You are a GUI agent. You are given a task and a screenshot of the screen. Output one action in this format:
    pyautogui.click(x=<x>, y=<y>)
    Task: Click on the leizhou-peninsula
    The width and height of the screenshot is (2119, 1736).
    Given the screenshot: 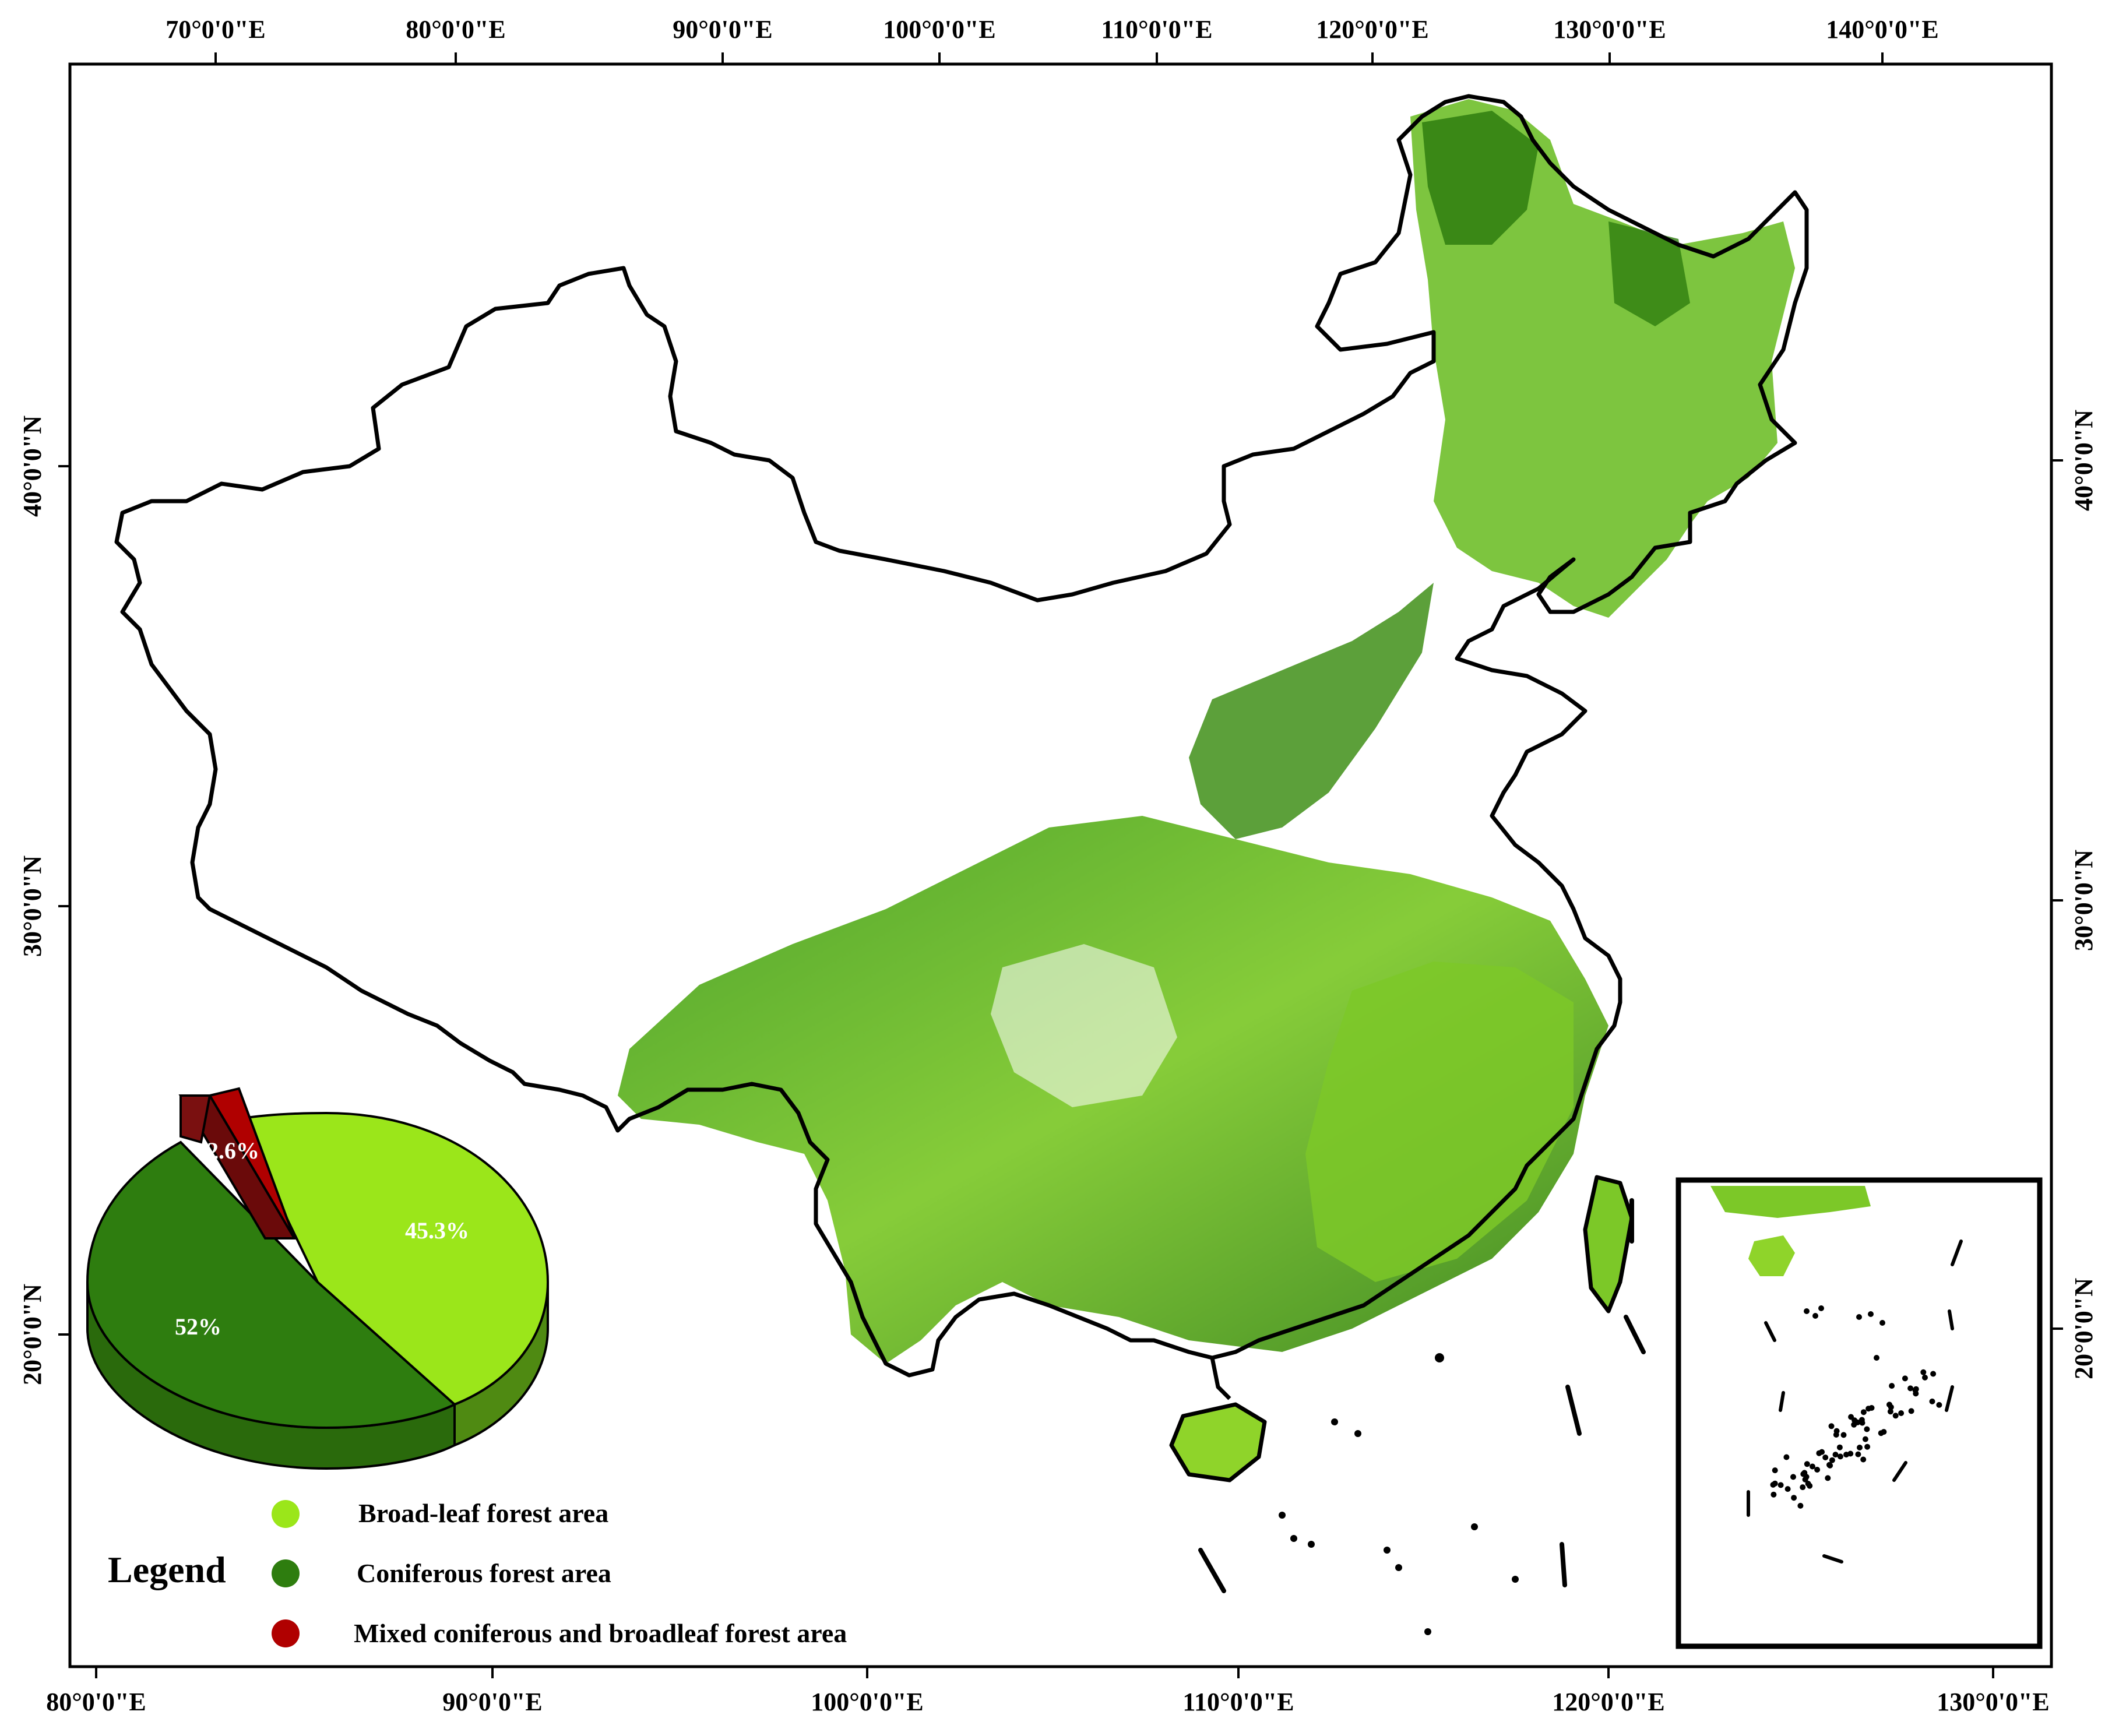 What is the action you would take?
    pyautogui.click(x=1221, y=1379)
    